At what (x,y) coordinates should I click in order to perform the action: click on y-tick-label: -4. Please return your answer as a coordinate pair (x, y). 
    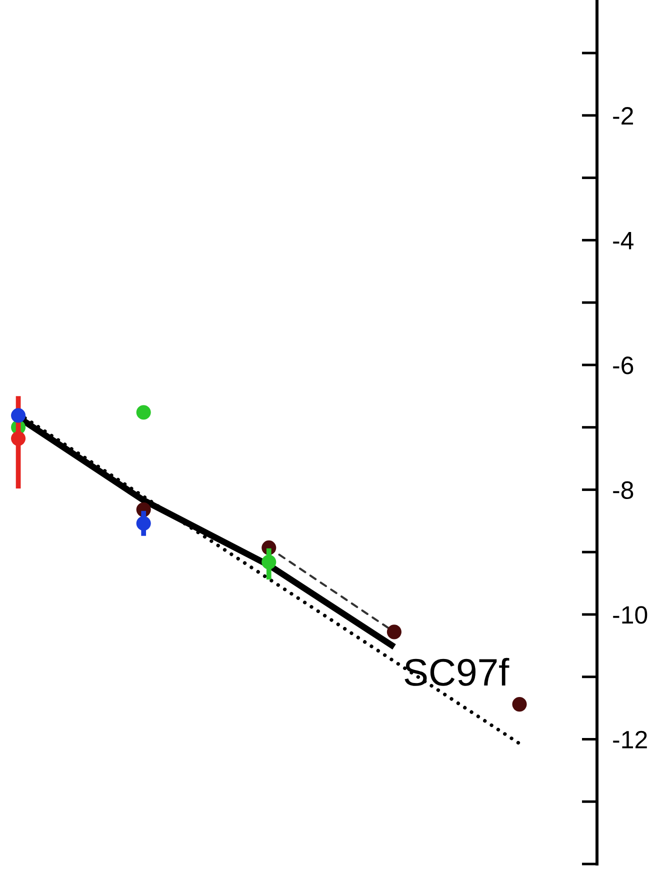
    Looking at the image, I should click on (623, 241).